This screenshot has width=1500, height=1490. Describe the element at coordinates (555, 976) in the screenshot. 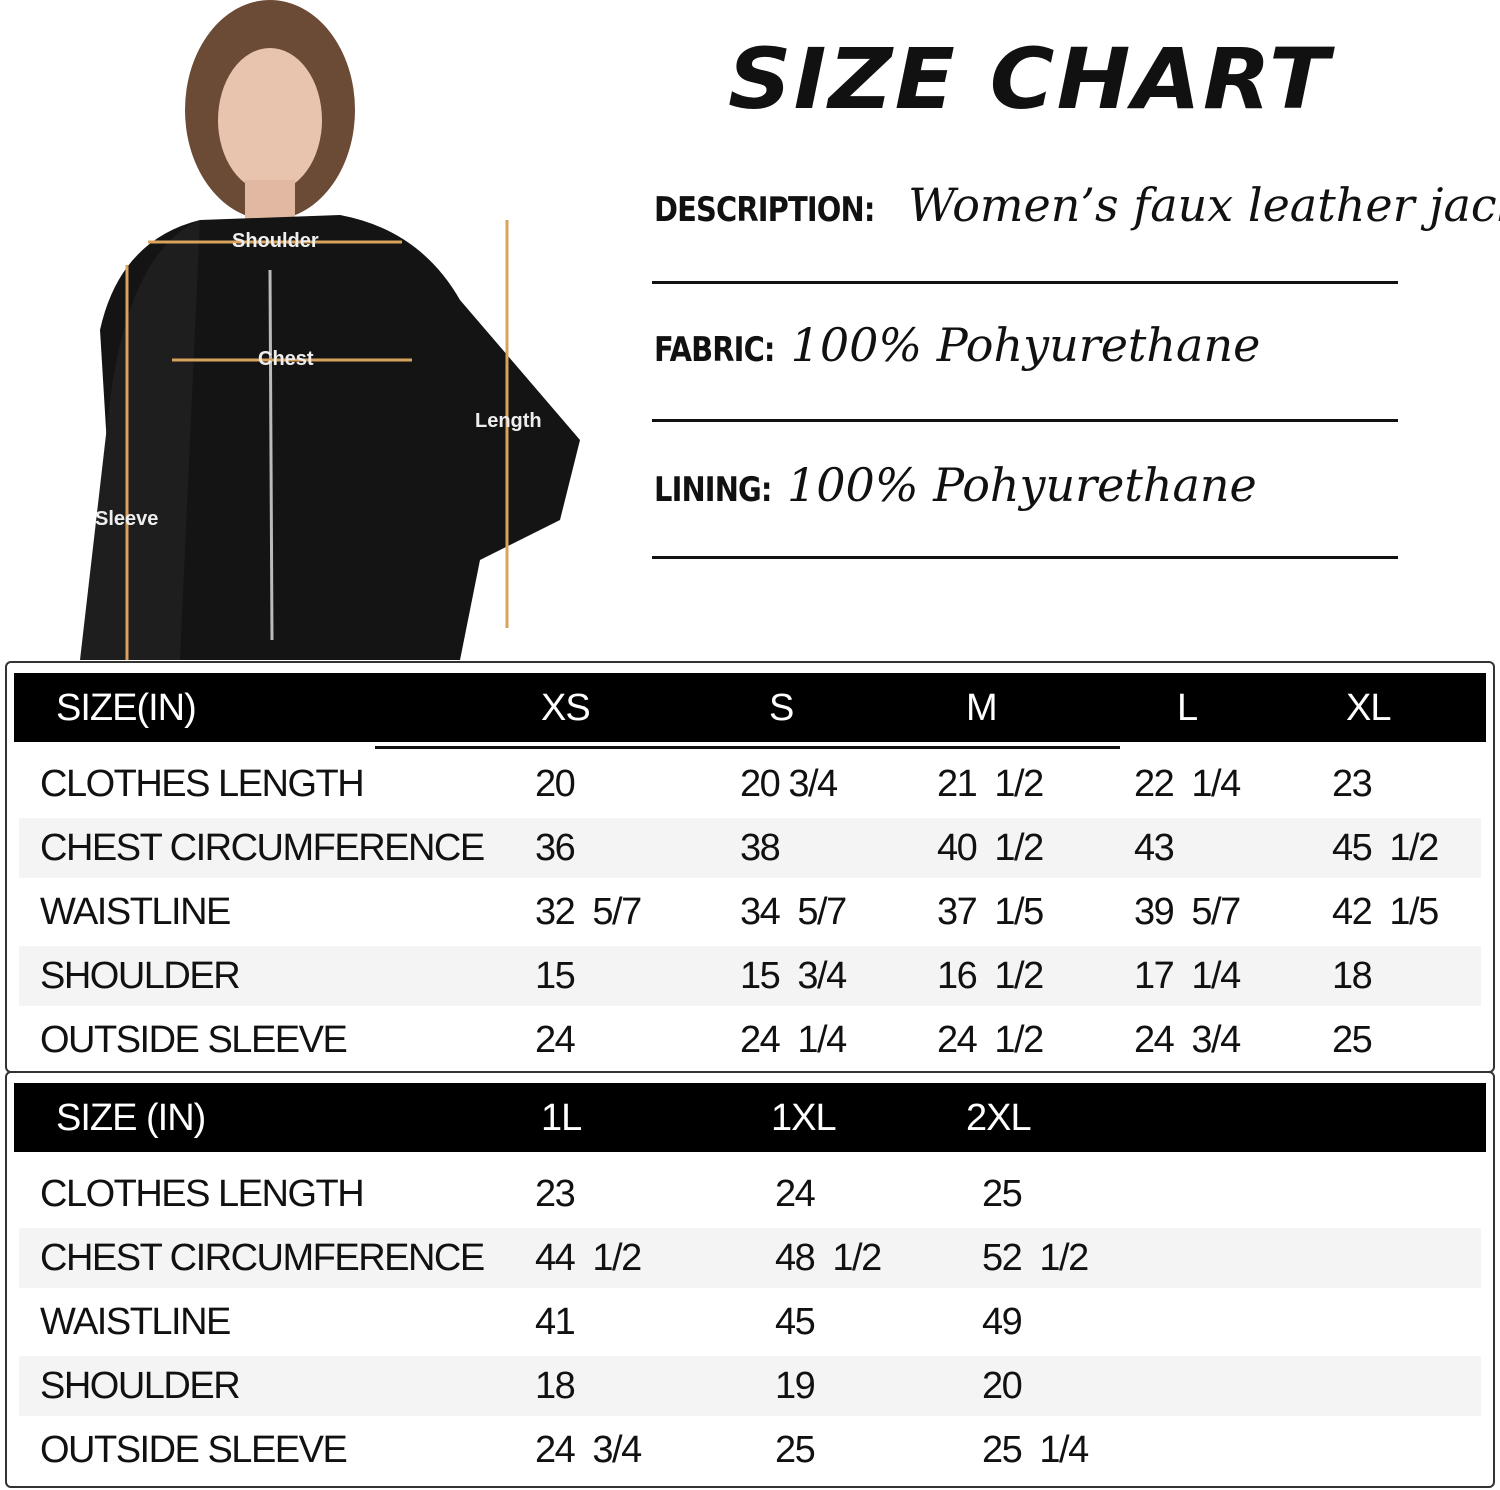

I see `measurement-value: 15` at that location.